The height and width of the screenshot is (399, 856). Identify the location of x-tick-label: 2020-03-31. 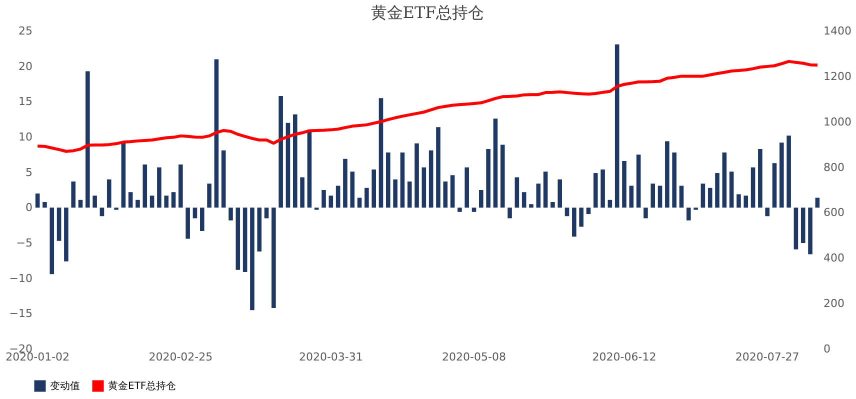
(330, 357).